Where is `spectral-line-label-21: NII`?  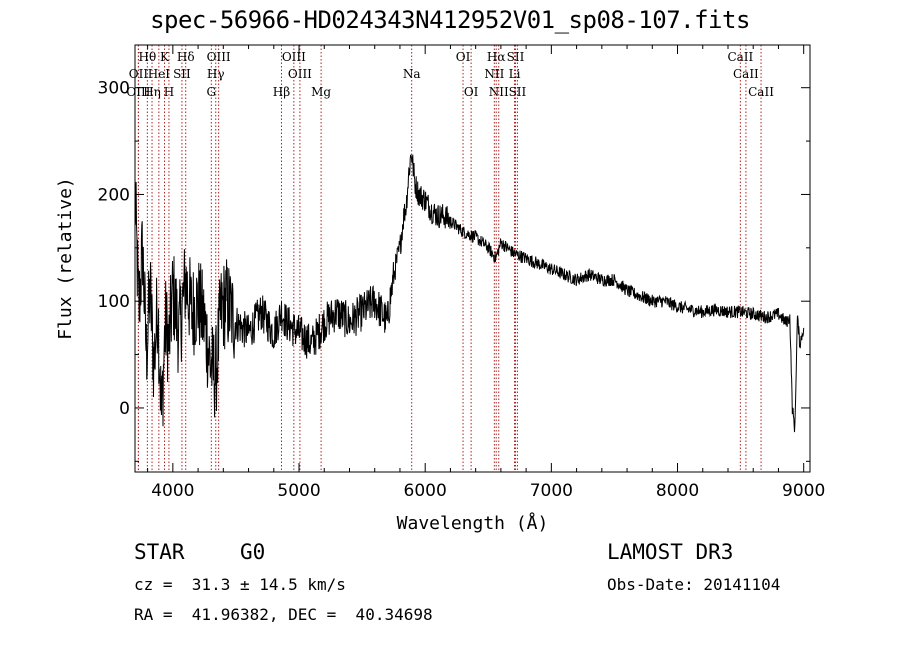
spectral-line-label-21: NII is located at coordinates (494, 74).